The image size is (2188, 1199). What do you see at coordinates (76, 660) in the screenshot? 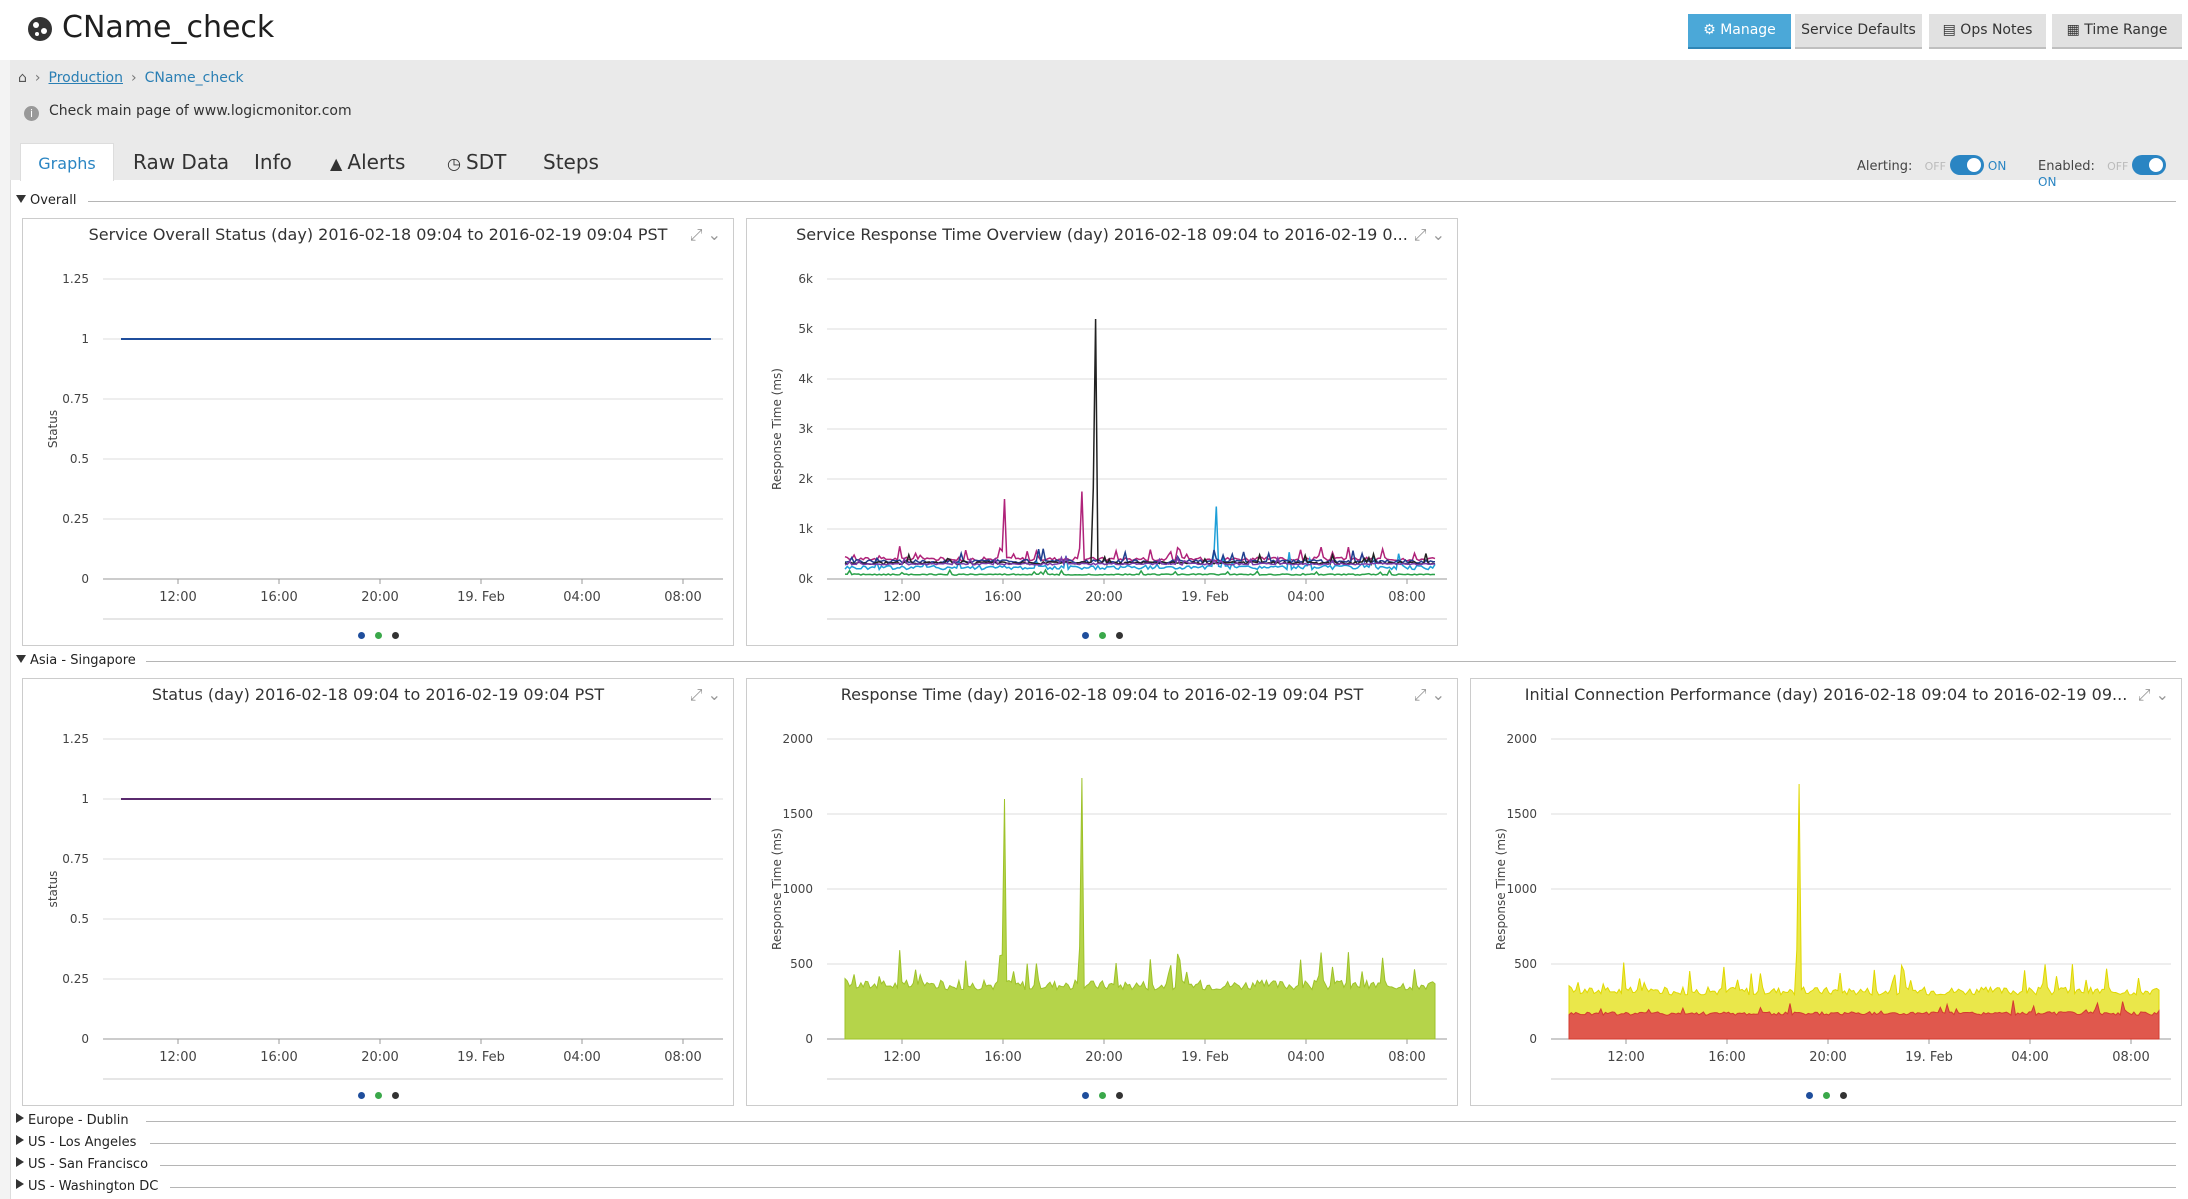
I see `section-asia-toggle: Asia - Singapore` at bounding box center [76, 660].